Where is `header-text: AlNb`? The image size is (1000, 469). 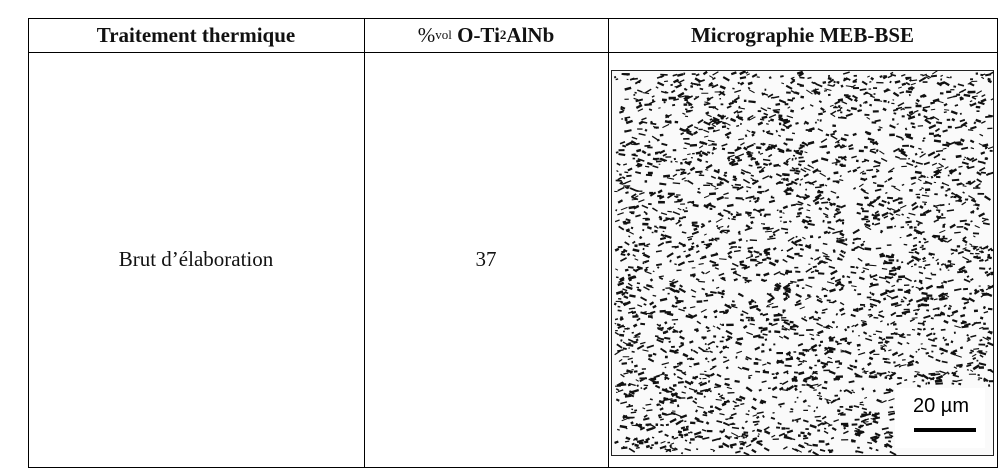 header-text: AlNb is located at coordinates (530, 34).